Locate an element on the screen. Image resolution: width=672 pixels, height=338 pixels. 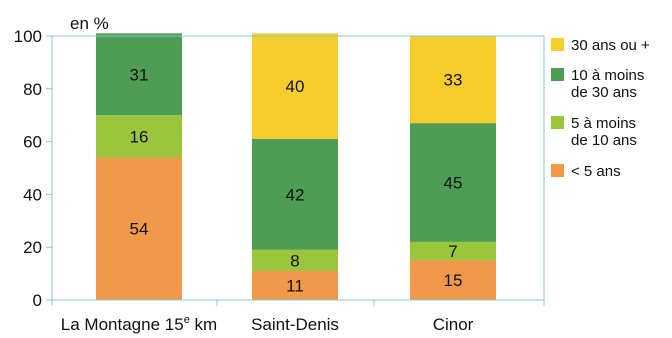
y-tick-label: 60 is located at coordinates (32, 142).